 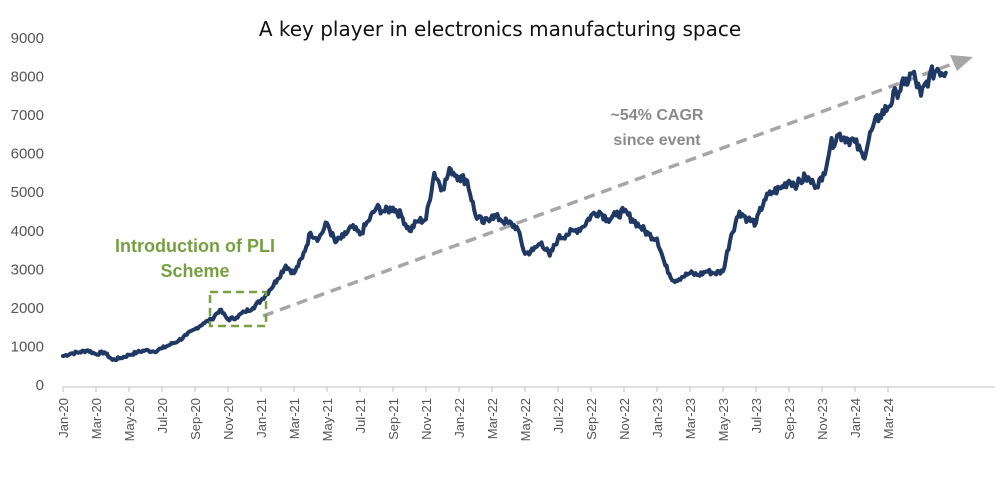 I want to click on x-tick-label: Jul-22, so click(x=558, y=415).